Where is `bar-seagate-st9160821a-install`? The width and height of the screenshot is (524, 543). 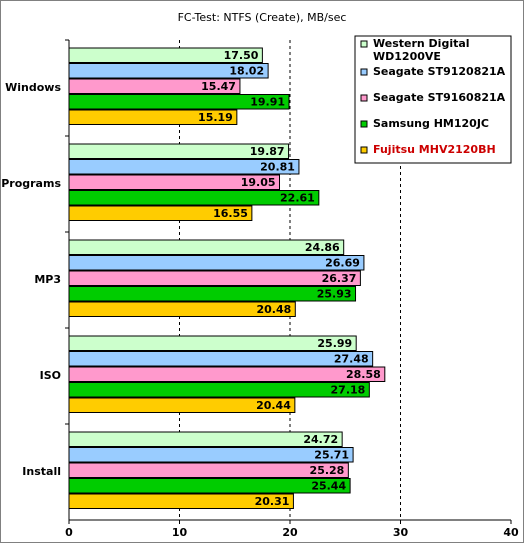 bar-seagate-st9160821a-install is located at coordinates (208, 470).